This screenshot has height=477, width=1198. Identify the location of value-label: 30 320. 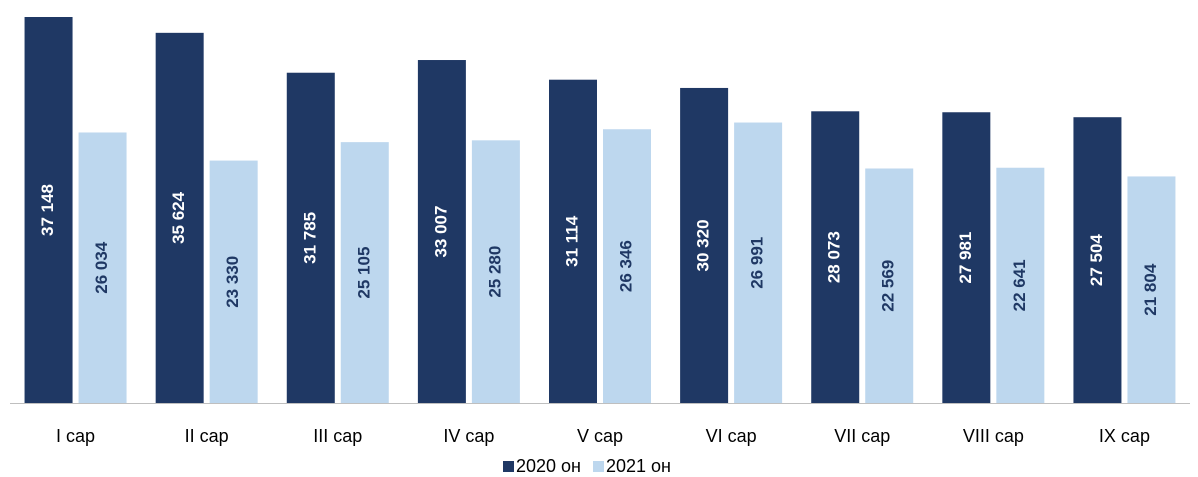
(703, 245).